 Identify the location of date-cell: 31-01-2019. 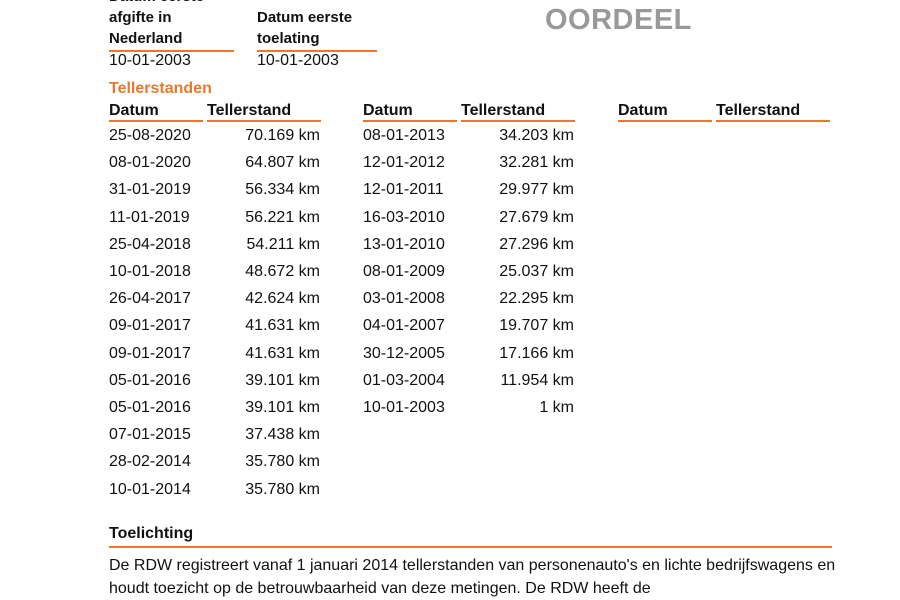
(150, 190).